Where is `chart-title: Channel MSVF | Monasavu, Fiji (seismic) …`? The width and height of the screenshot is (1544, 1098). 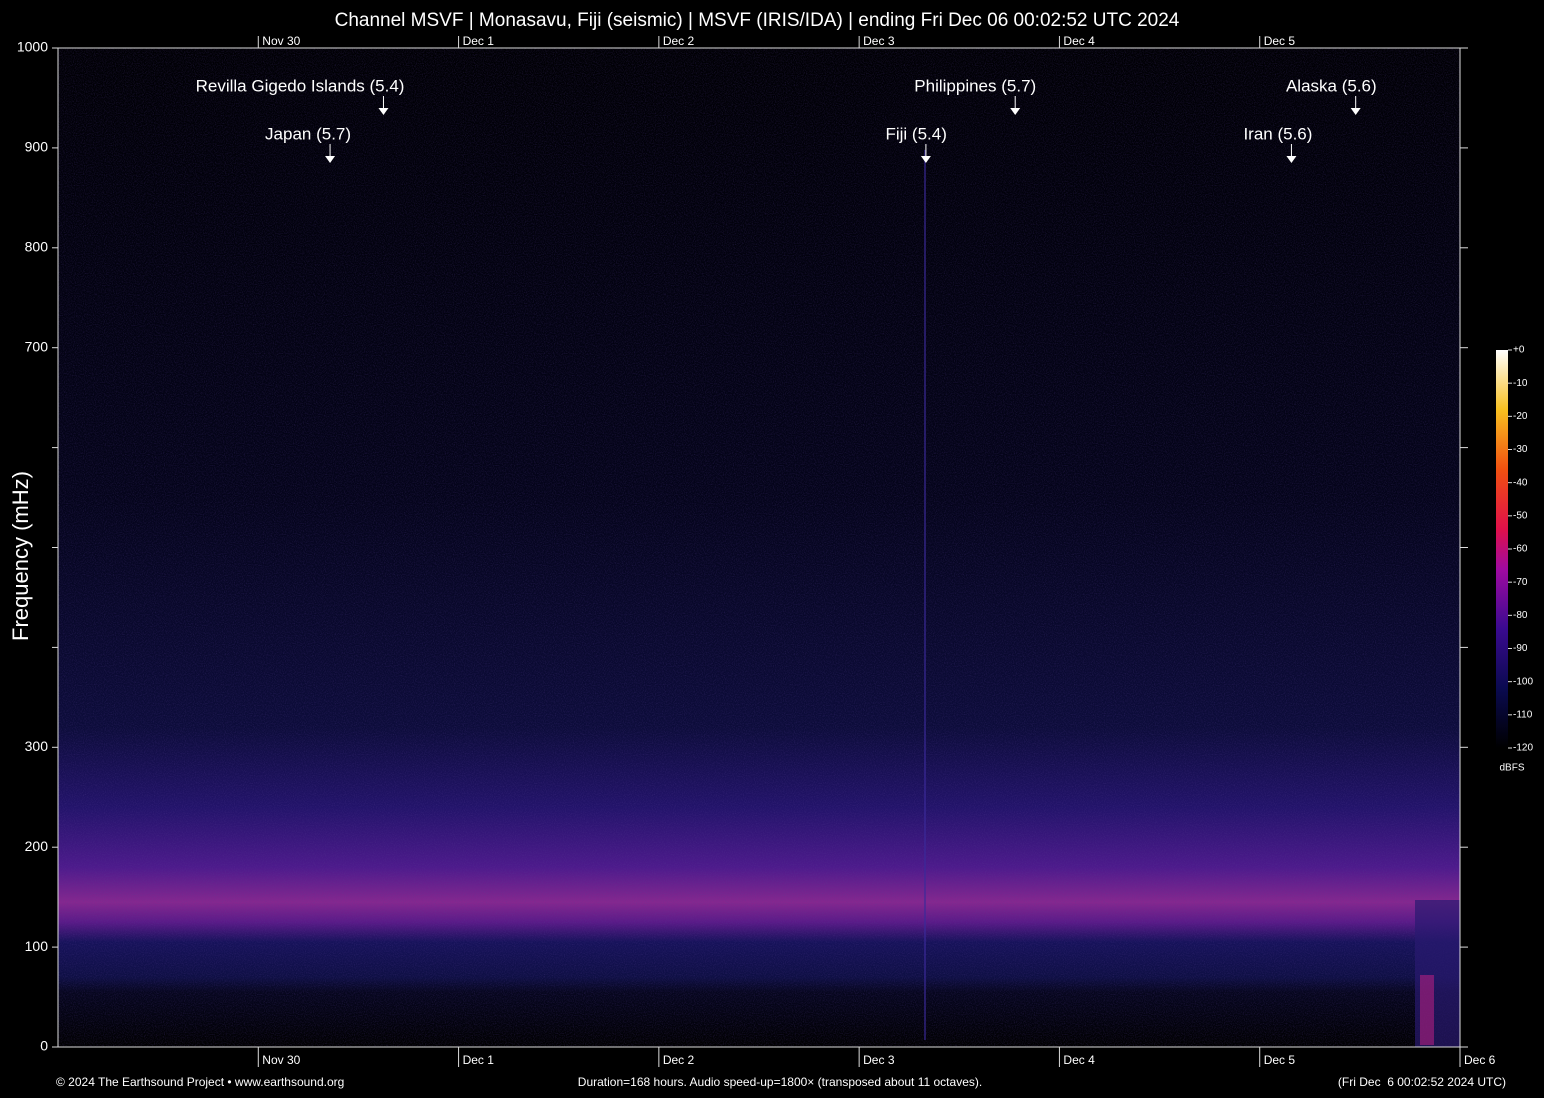
chart-title: Channel MSVF | Monasavu, Fiji (seismic) … is located at coordinates (757, 20).